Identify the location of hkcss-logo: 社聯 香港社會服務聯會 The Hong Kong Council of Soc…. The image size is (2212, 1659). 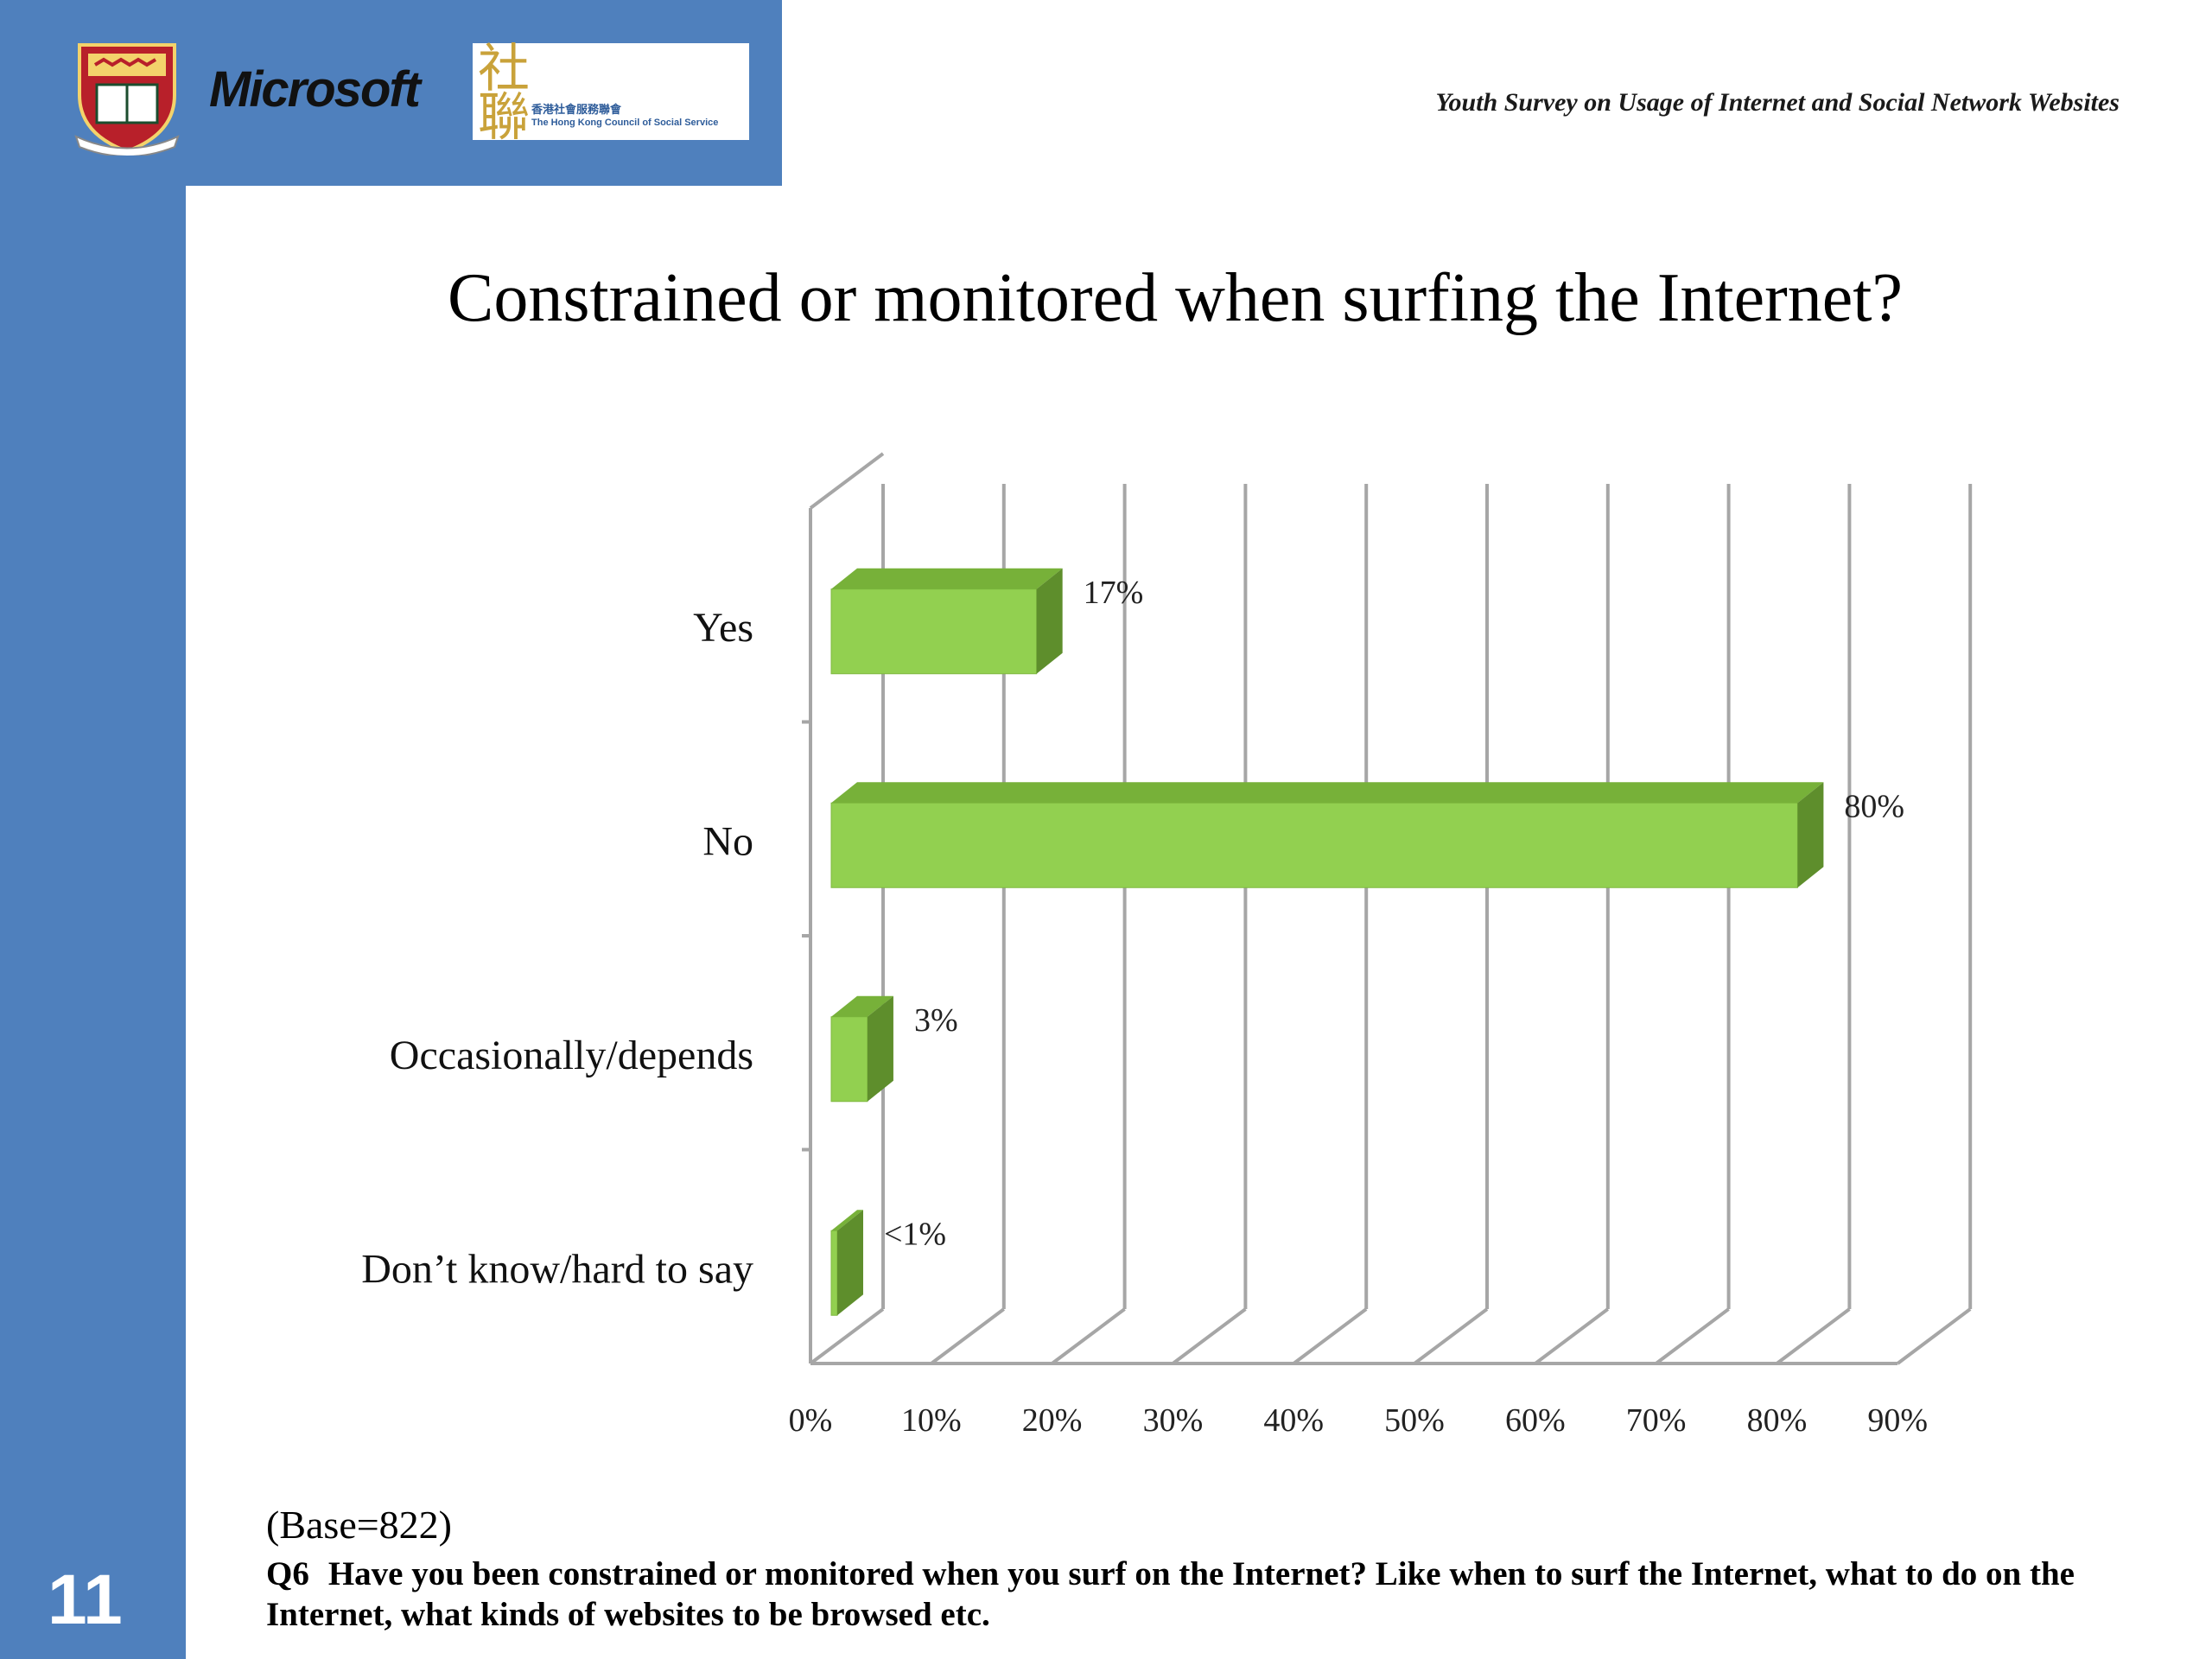
(611, 93).